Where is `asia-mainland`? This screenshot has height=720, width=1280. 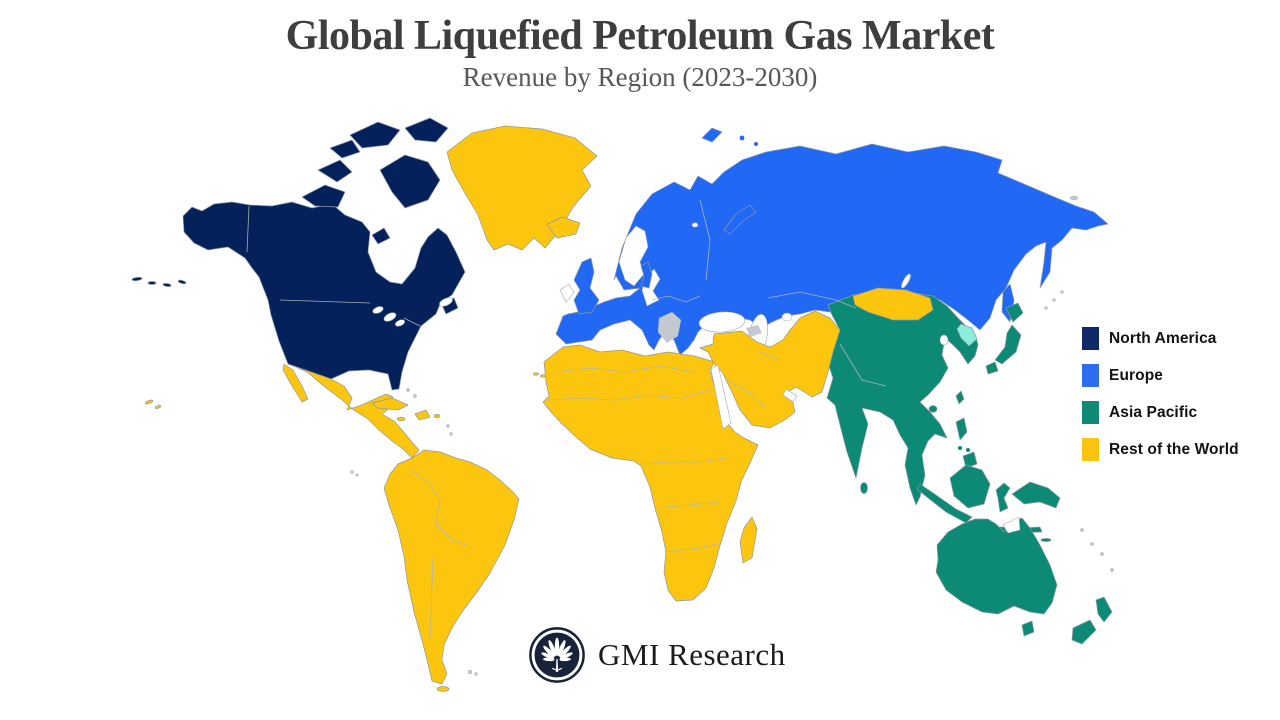 asia-mainland is located at coordinates (902, 398).